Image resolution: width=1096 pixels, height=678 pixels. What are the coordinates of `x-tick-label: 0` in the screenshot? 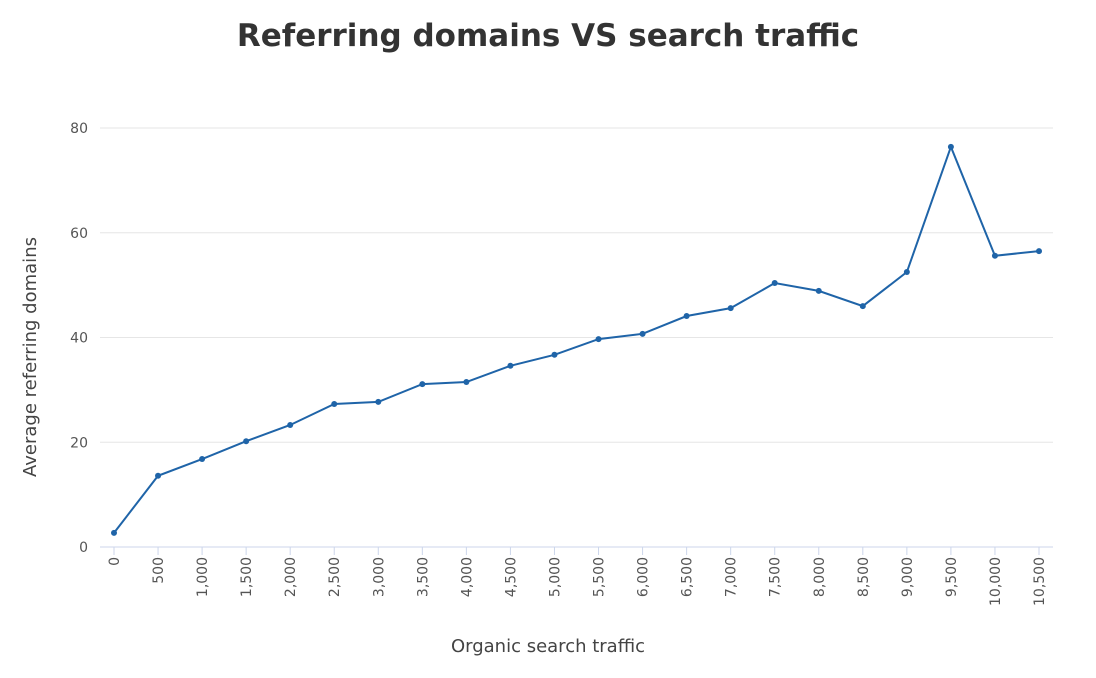 It's located at (115, 561).